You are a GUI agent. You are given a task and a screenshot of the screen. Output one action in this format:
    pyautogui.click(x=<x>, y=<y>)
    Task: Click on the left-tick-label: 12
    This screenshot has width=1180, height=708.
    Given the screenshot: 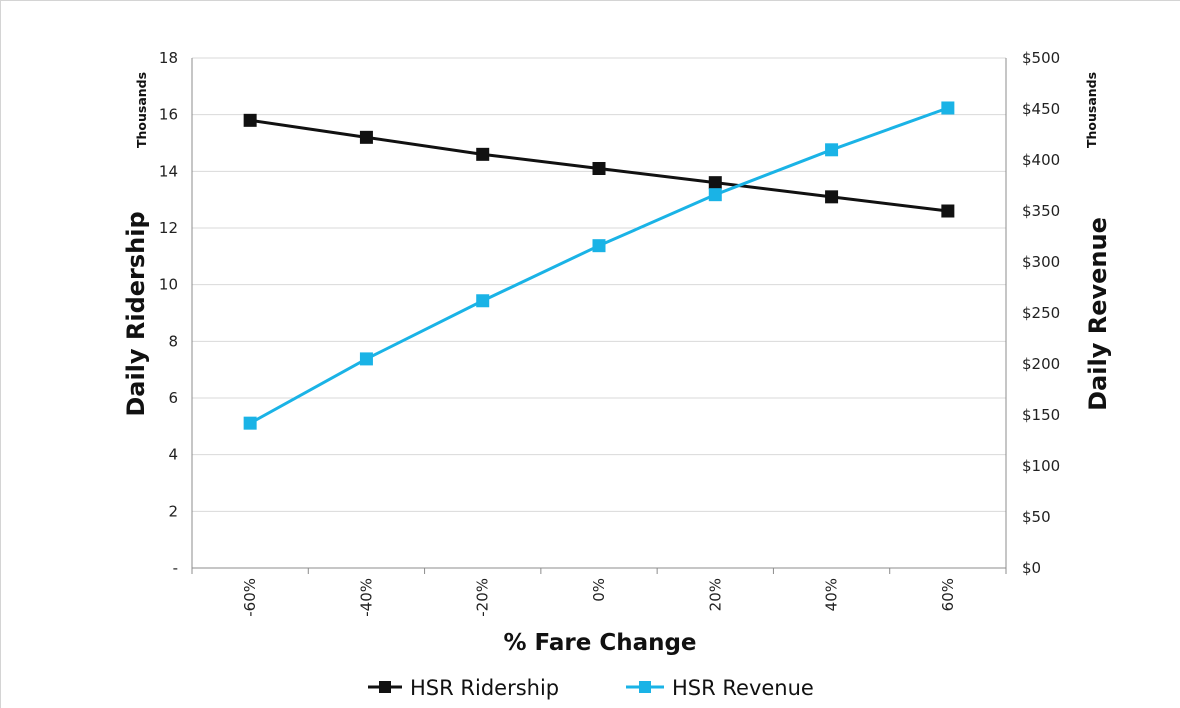 What is the action you would take?
    pyautogui.click(x=168, y=228)
    